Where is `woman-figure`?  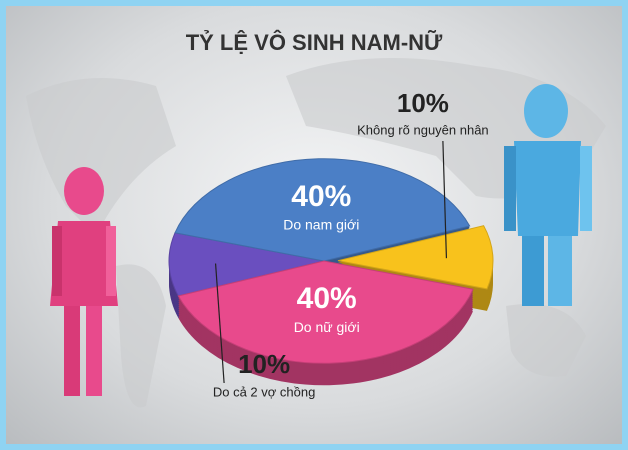
woman-figure is located at coordinates (84, 281).